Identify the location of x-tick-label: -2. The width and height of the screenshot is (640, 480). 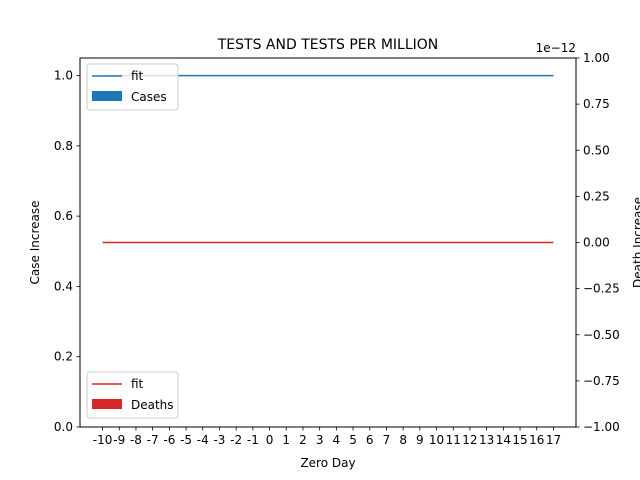
(236, 440).